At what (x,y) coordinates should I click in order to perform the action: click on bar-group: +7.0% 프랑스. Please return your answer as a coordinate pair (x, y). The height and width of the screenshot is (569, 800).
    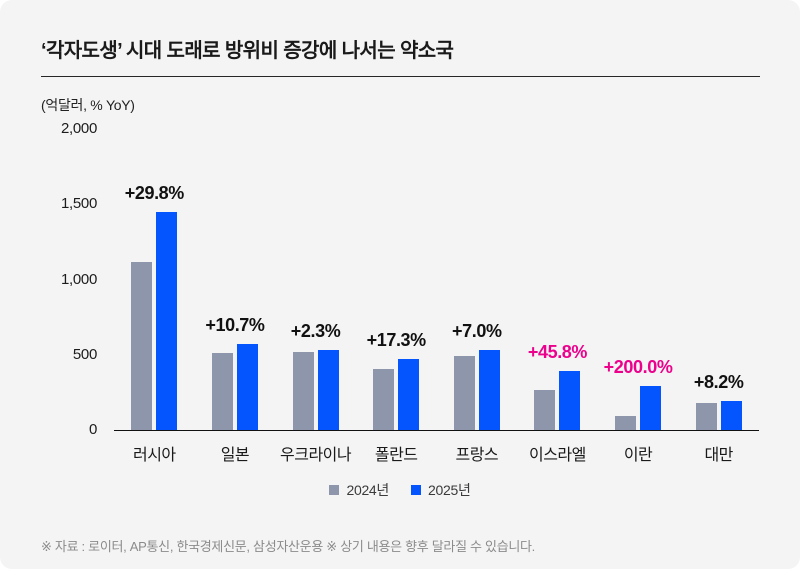
    Looking at the image, I should click on (477, 297).